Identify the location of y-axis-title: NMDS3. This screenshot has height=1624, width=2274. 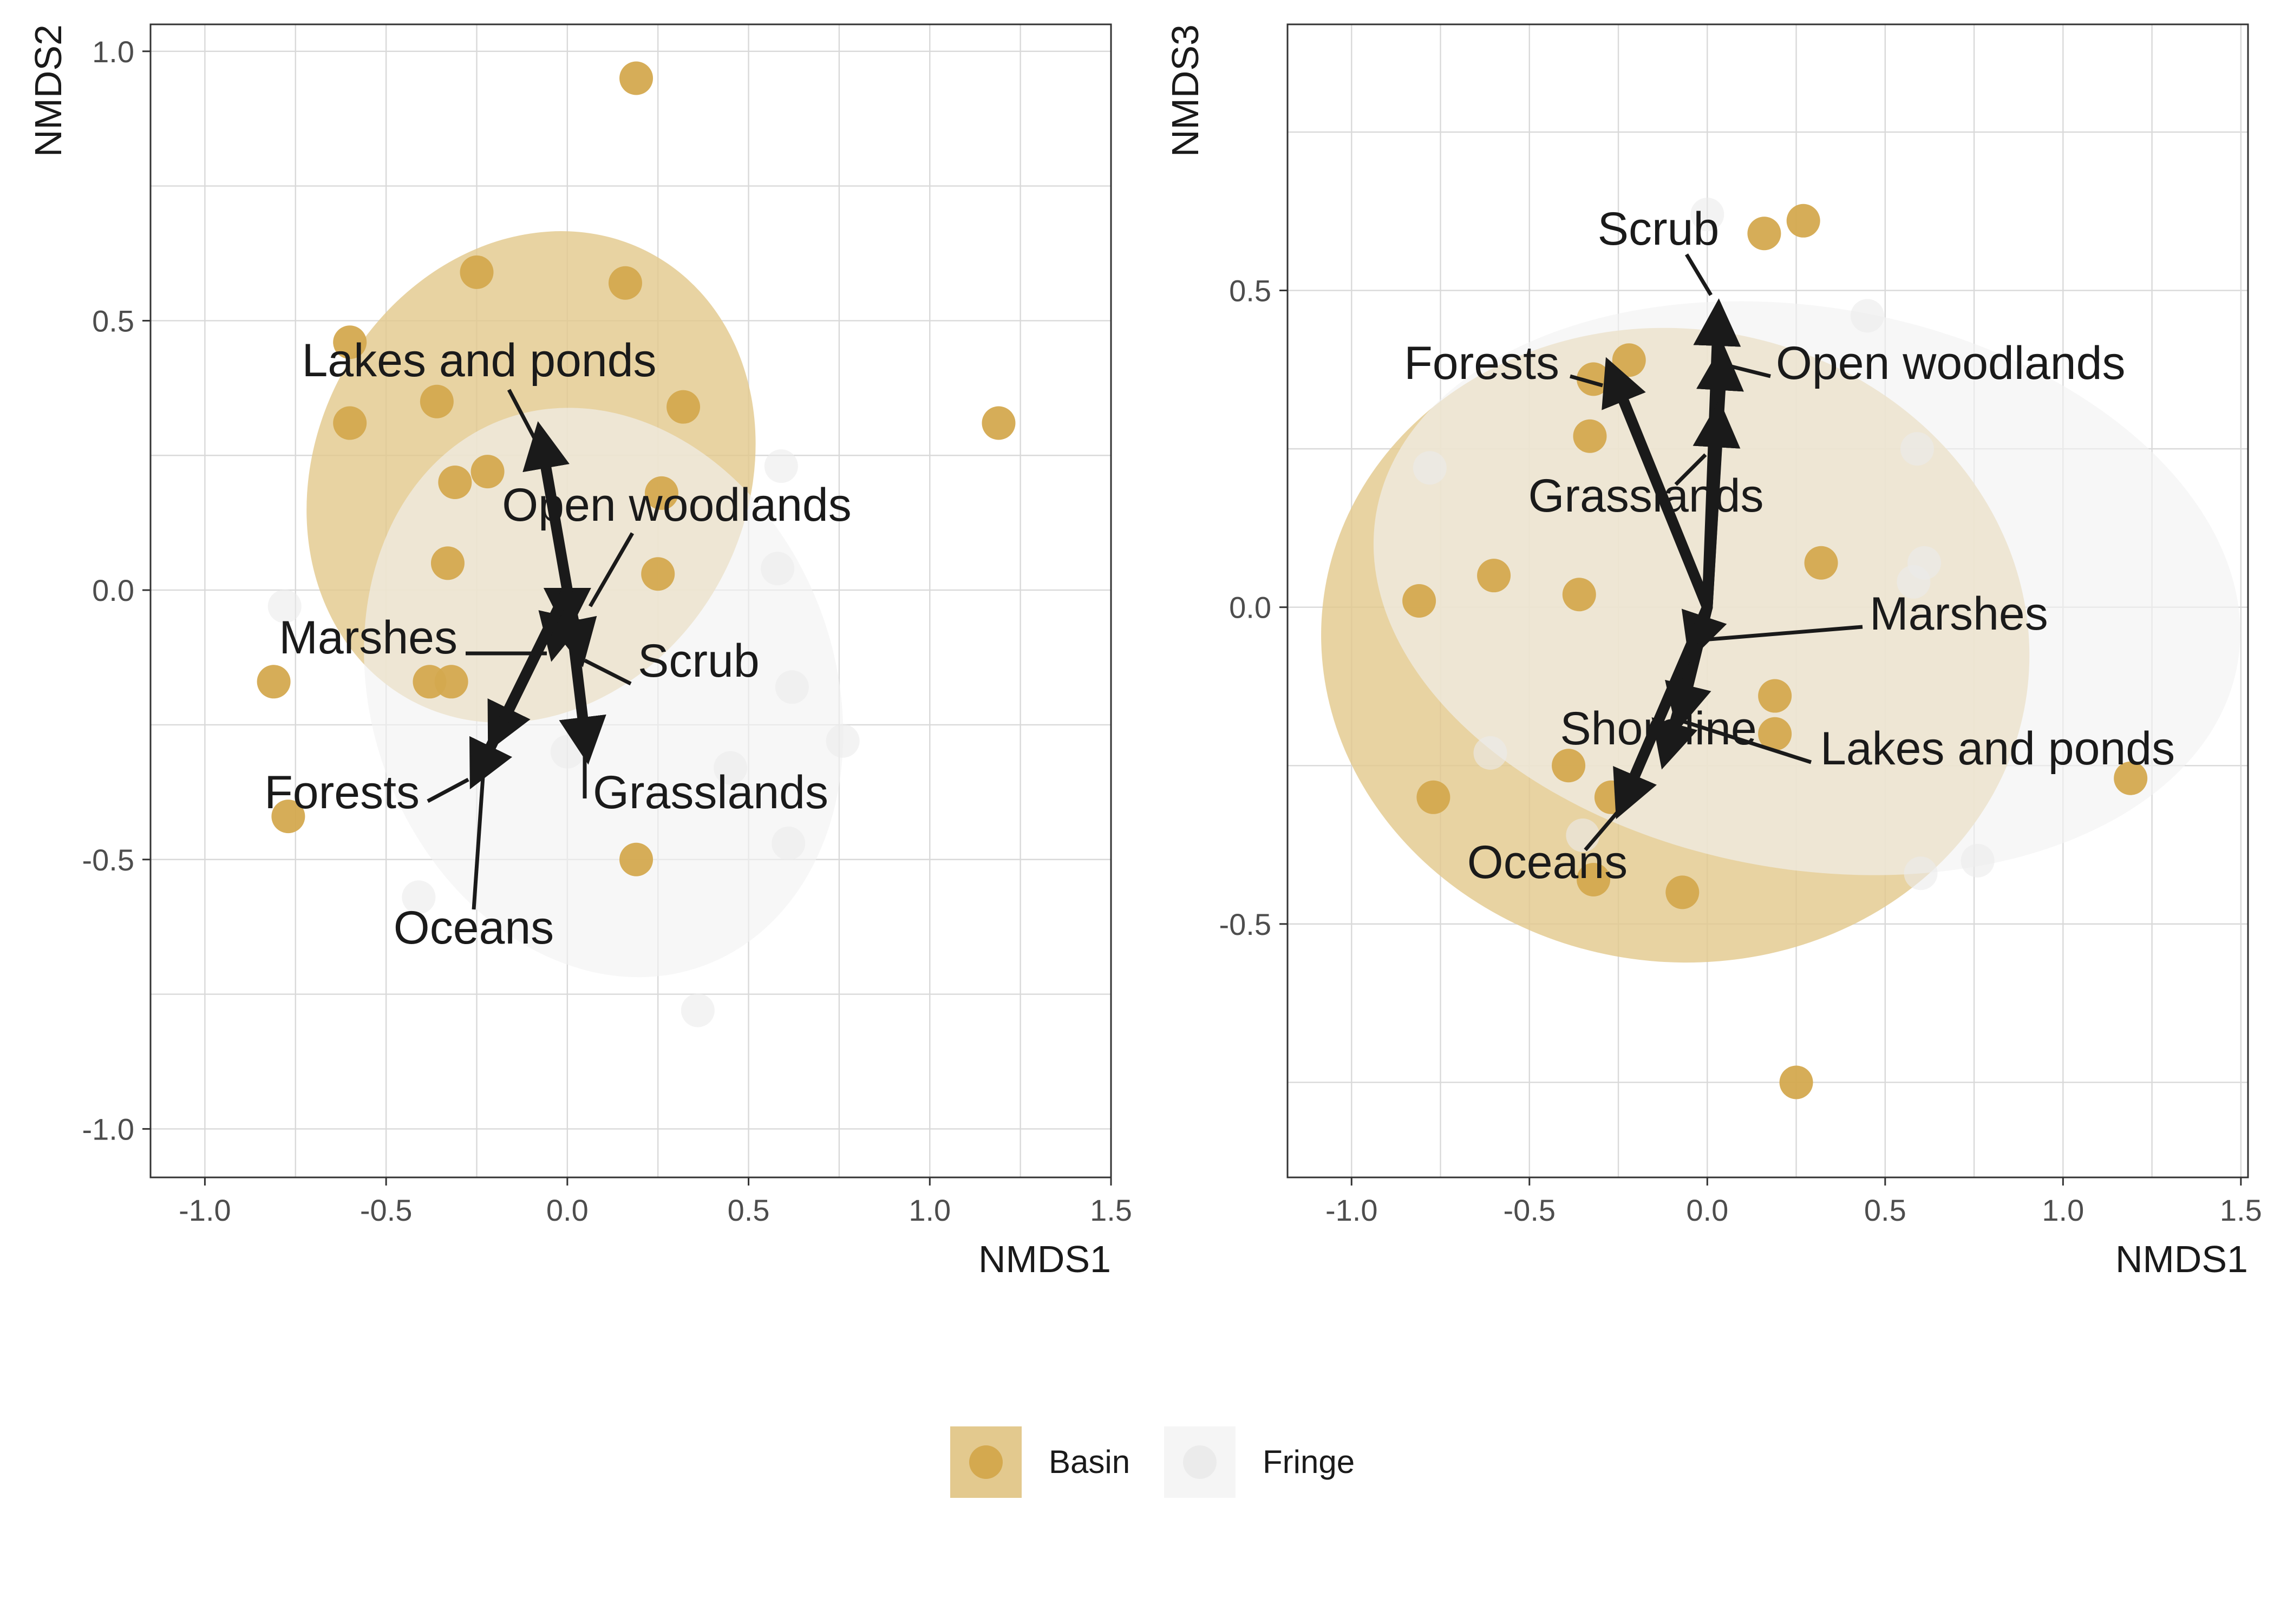
(1185, 90).